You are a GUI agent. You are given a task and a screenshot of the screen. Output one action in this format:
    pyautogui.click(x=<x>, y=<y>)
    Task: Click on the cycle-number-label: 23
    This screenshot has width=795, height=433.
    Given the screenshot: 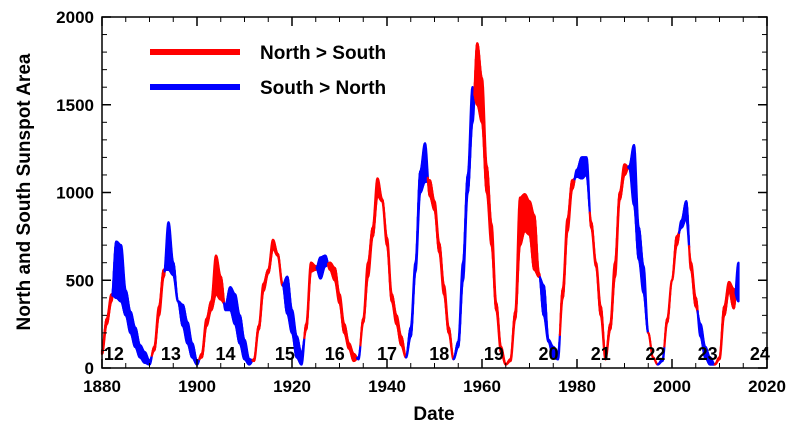 What is the action you would take?
    pyautogui.click(x=708, y=354)
    